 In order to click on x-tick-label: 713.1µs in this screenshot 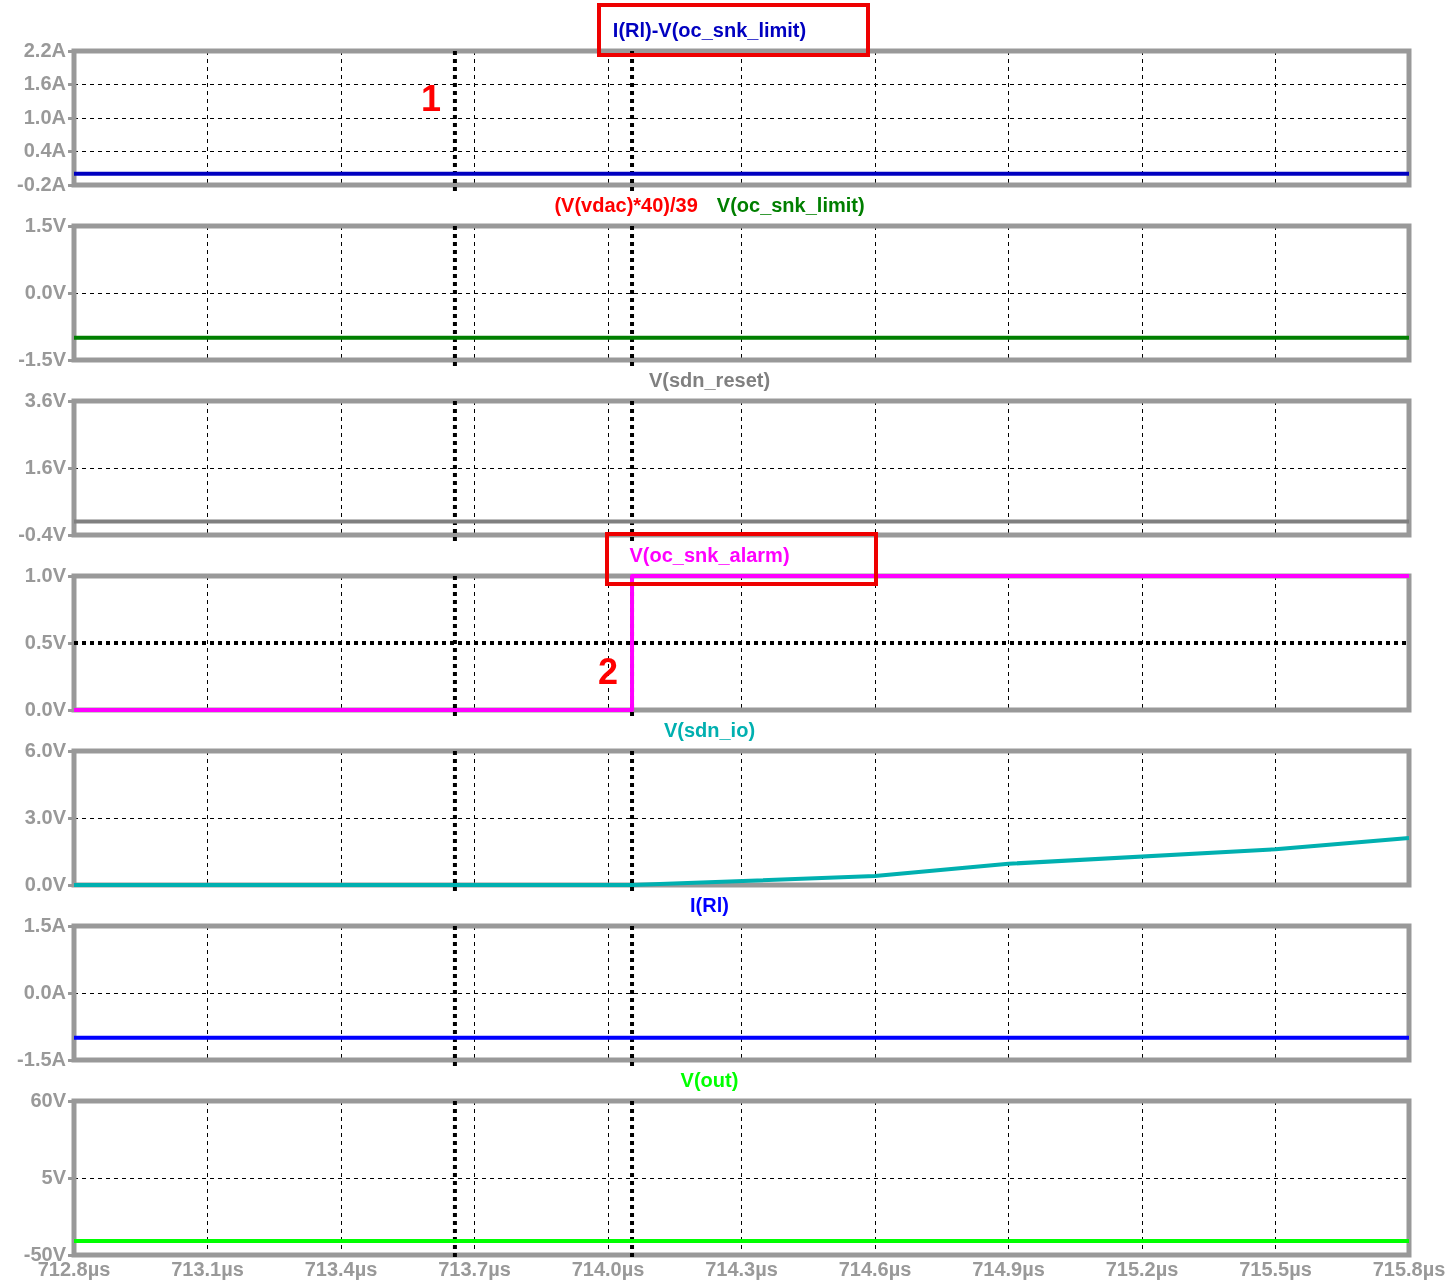, I will do `click(207, 1268)`.